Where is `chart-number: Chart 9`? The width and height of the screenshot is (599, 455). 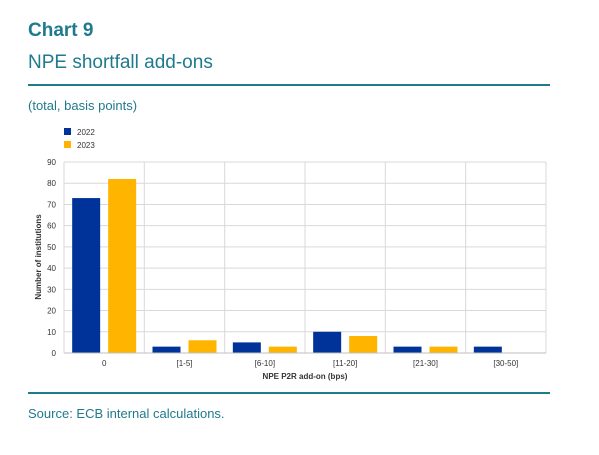 chart-number: Chart 9 is located at coordinates (61, 30).